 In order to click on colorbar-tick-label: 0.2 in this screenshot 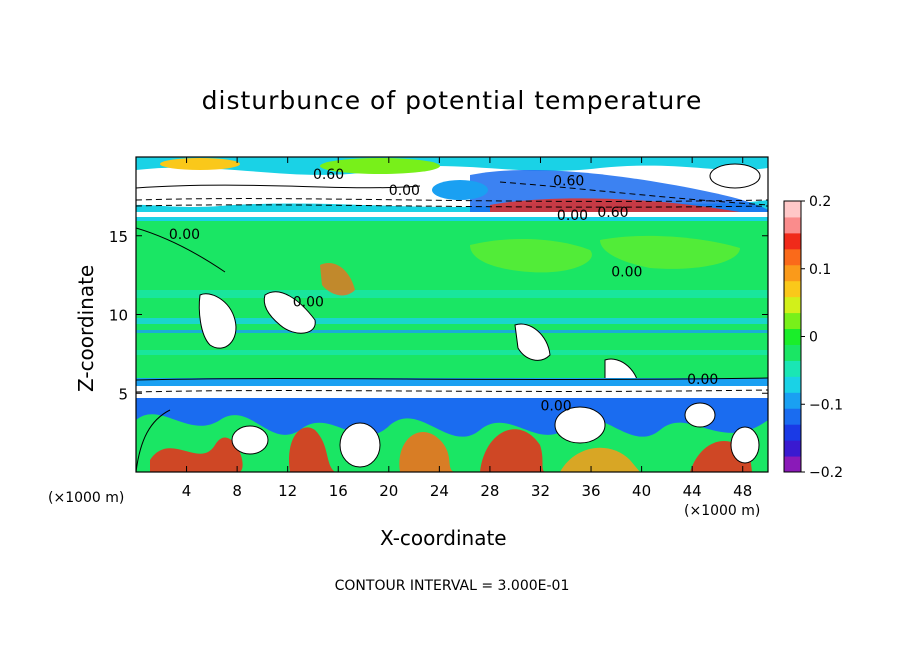, I will do `click(820, 202)`.